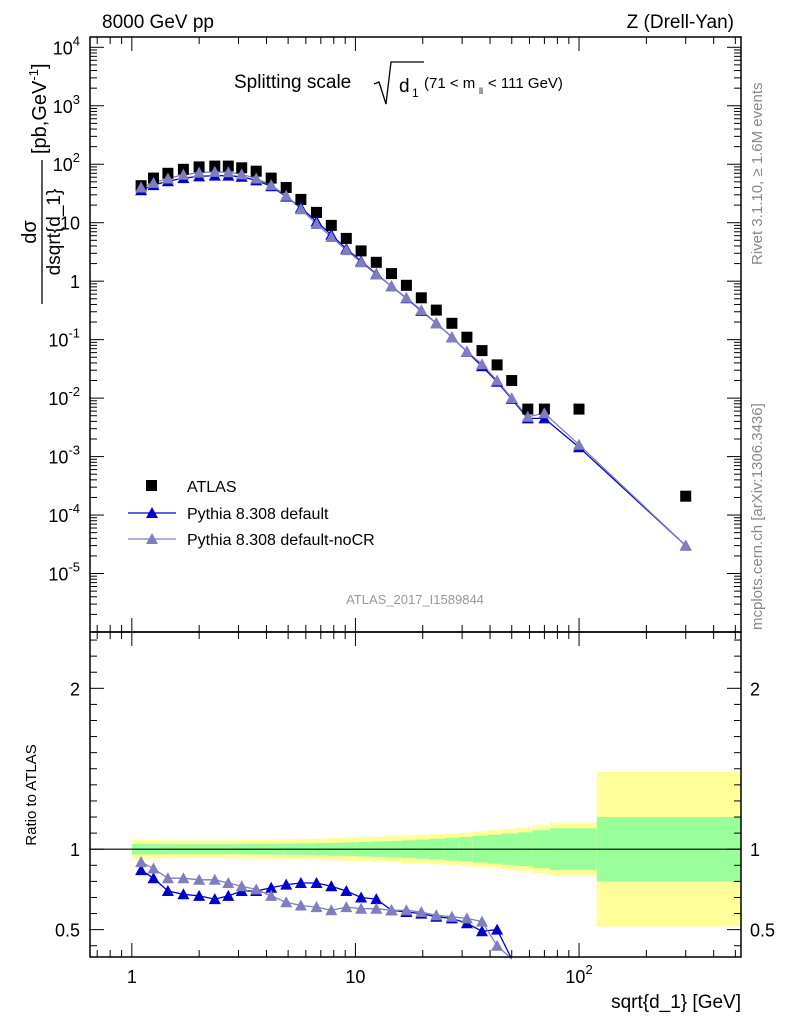 The image size is (786, 1024). Describe the element at coordinates (38, 108) in the screenshot. I see `ylabel-units: [pb,GeV-1]` at that location.